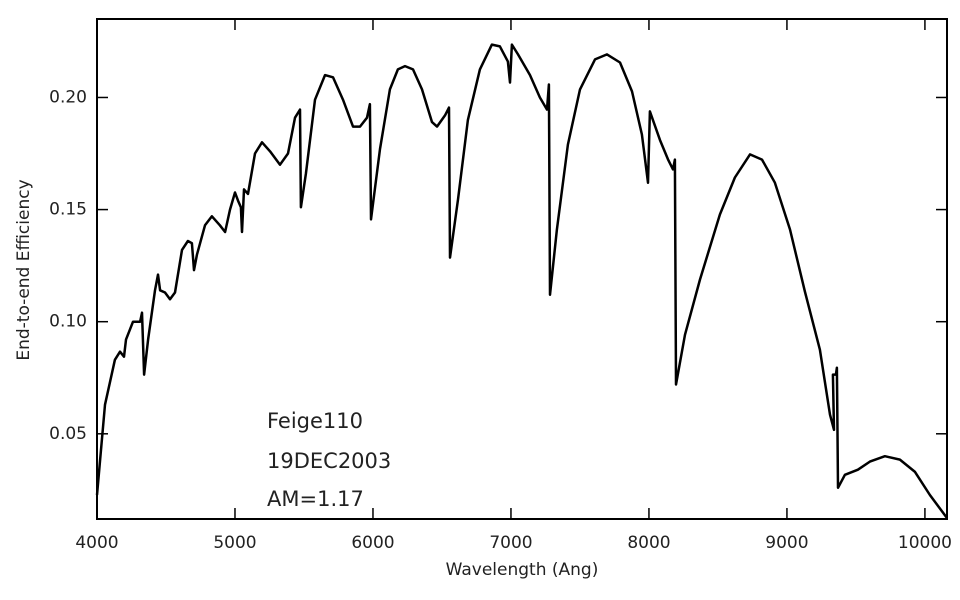 The height and width of the screenshot is (600, 960). What do you see at coordinates (329, 461) in the screenshot?
I see `annotation: 19DEC2003` at bounding box center [329, 461].